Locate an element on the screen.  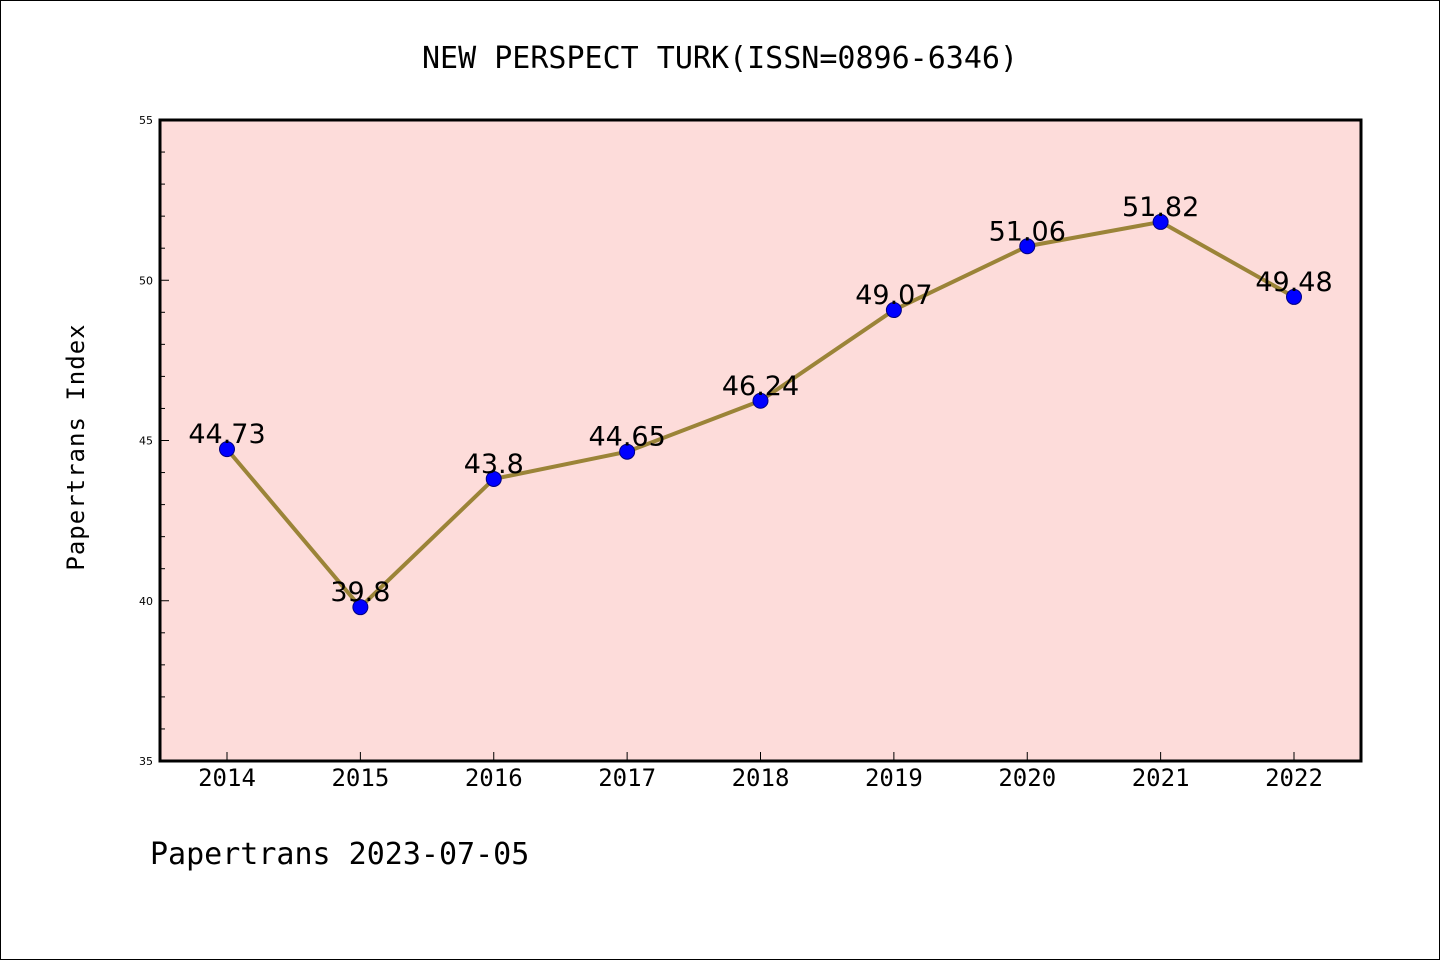
data-point-2020 is located at coordinates (1027, 246).